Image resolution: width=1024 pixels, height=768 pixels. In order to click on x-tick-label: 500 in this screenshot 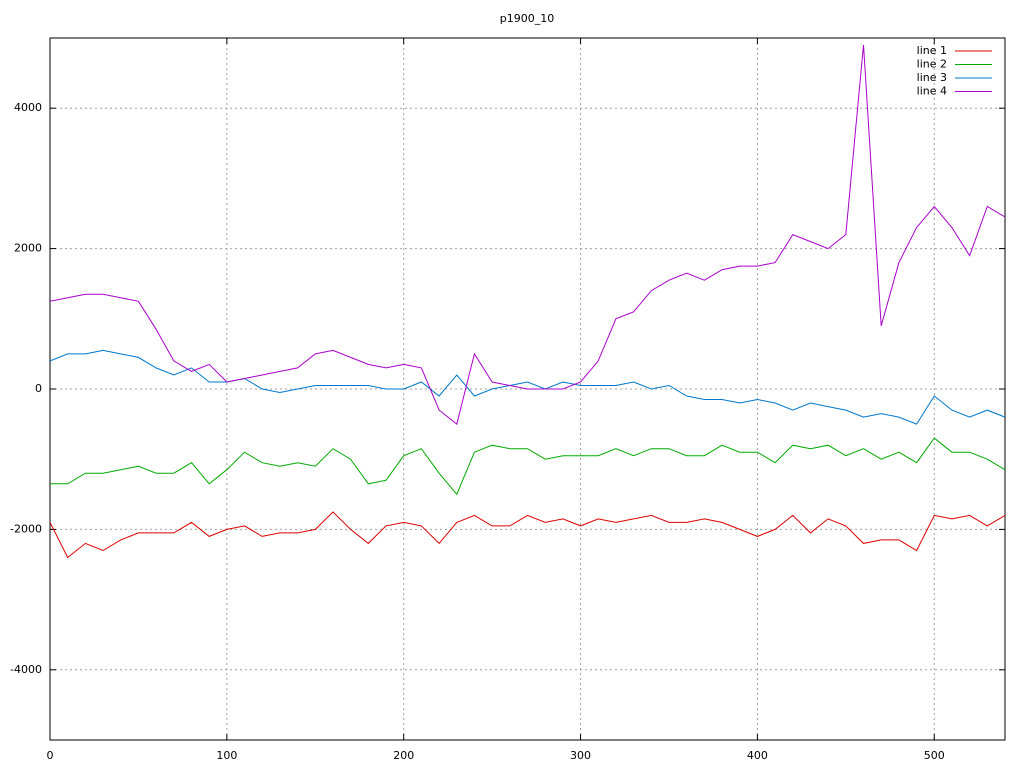, I will do `click(934, 755)`.